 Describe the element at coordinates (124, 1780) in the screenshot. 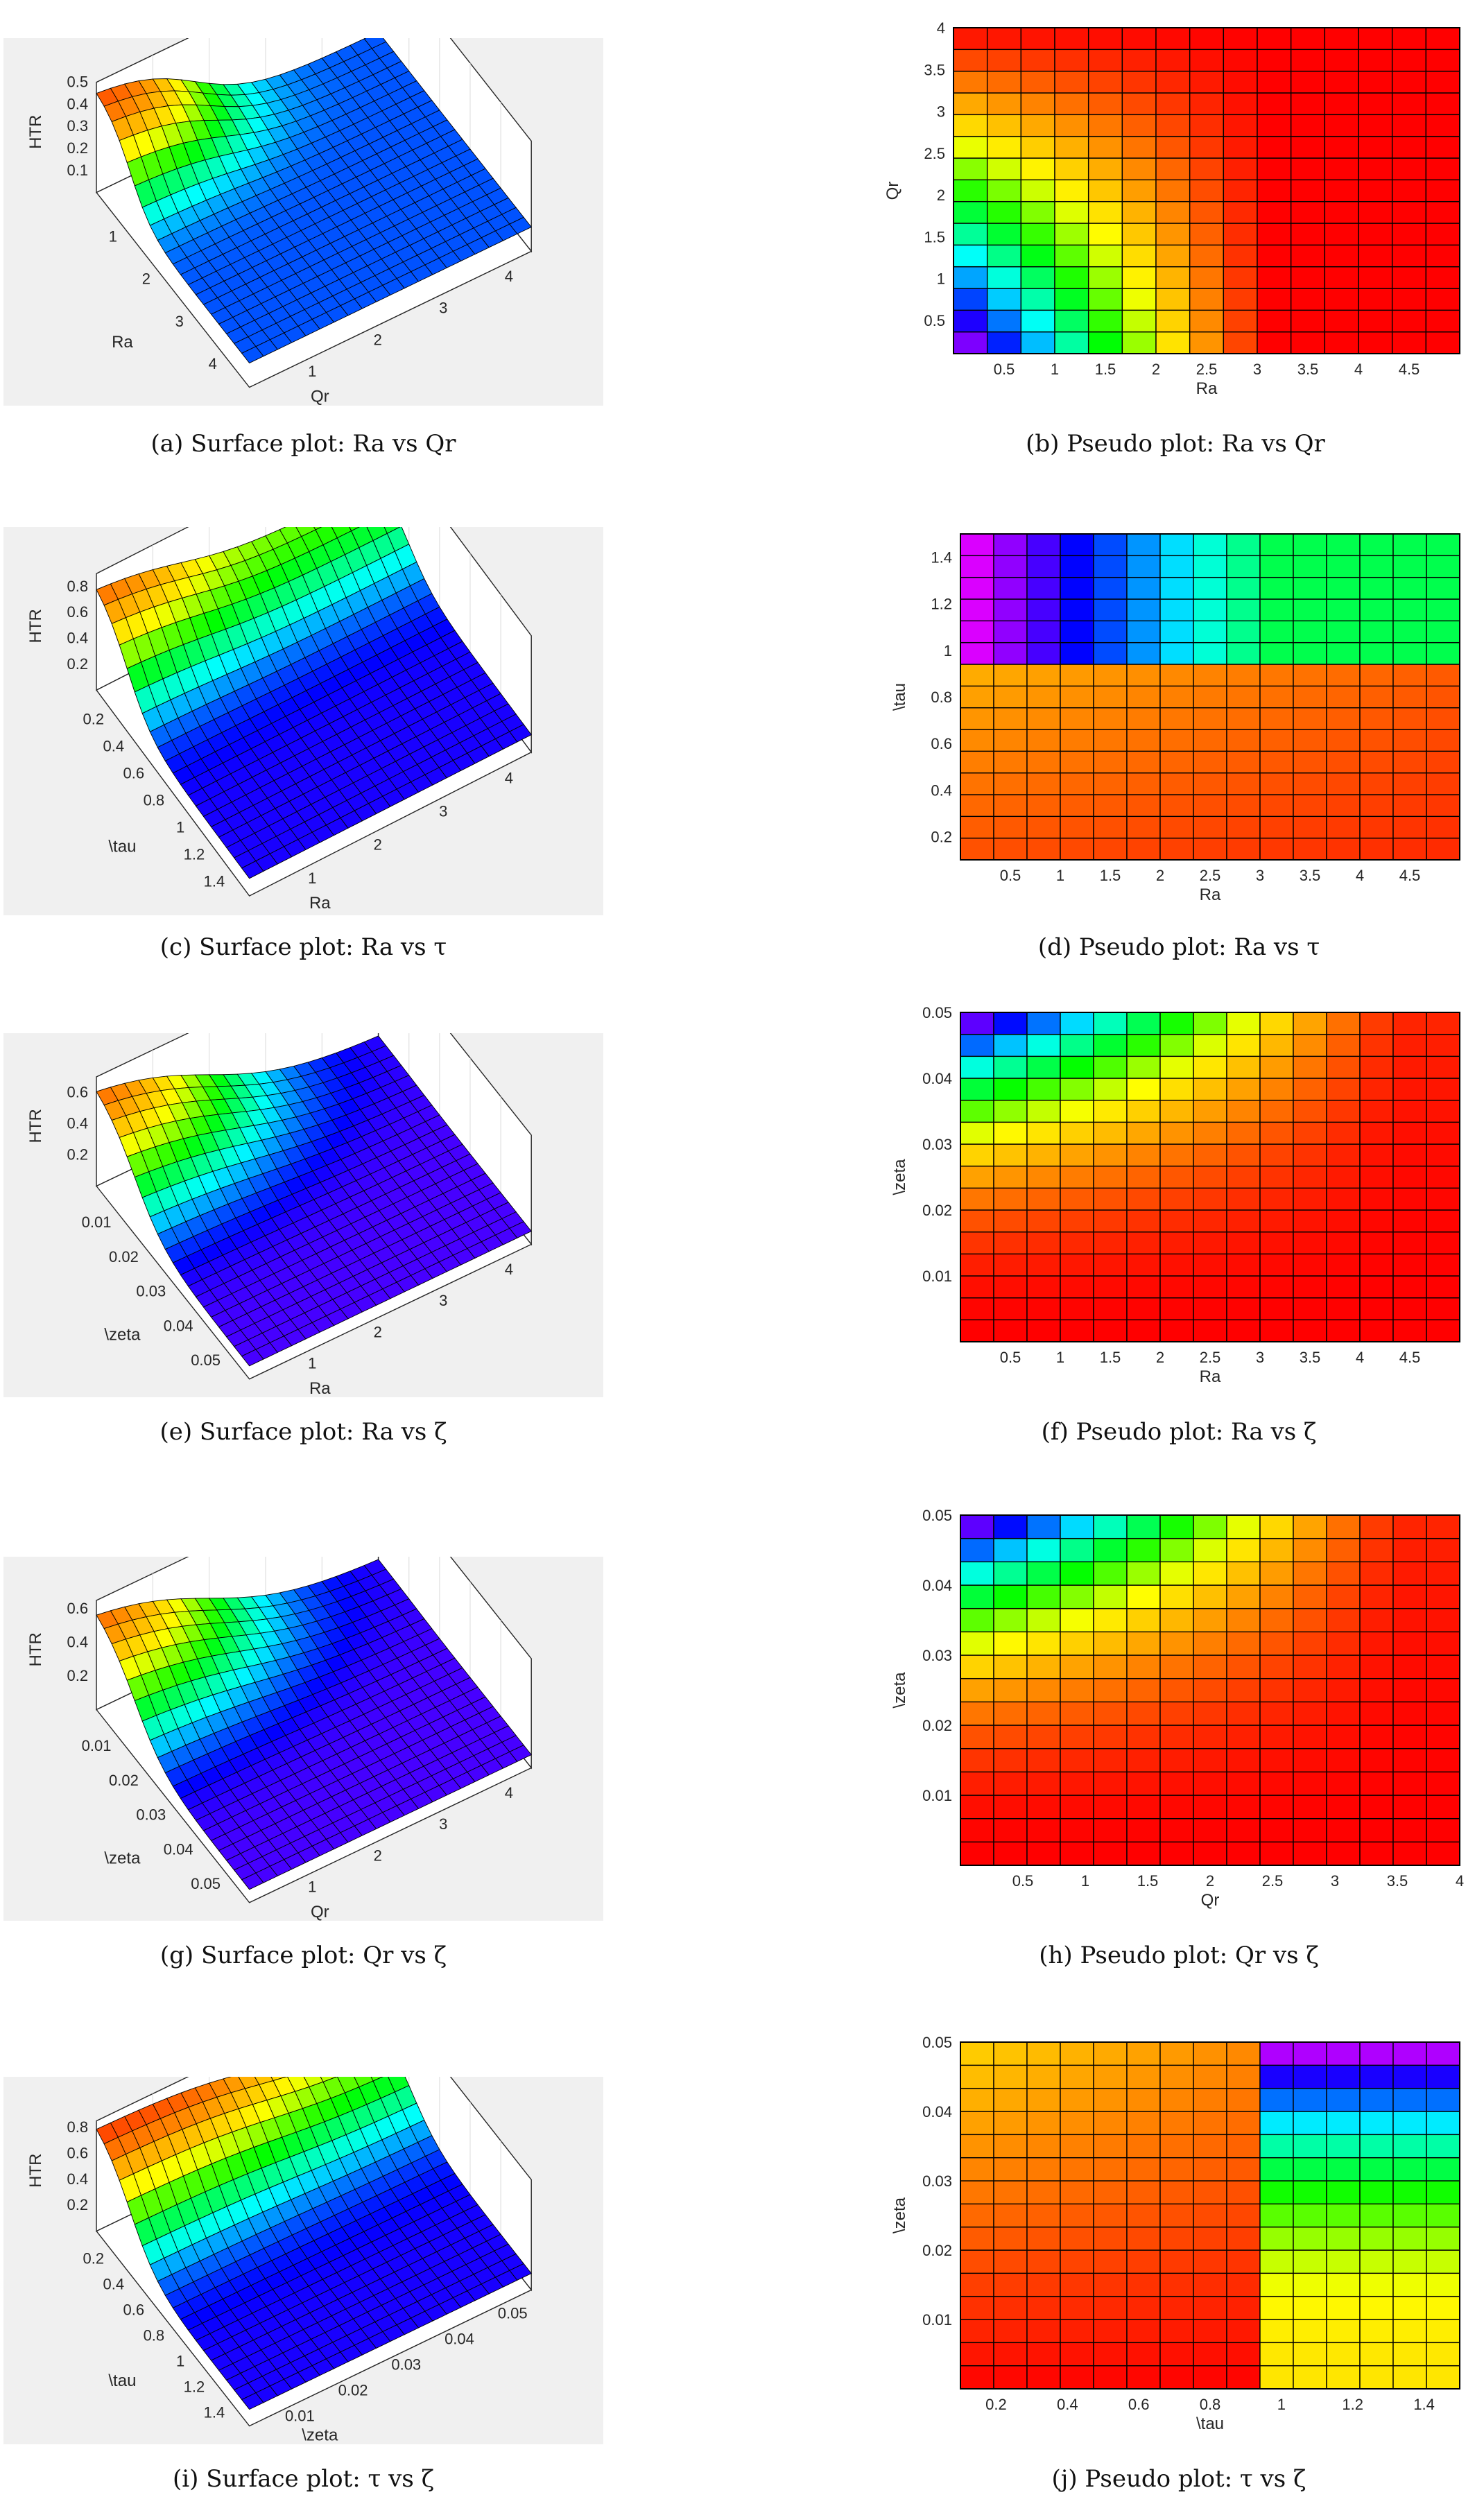

I see `x-tick-label: 0.02` at that location.